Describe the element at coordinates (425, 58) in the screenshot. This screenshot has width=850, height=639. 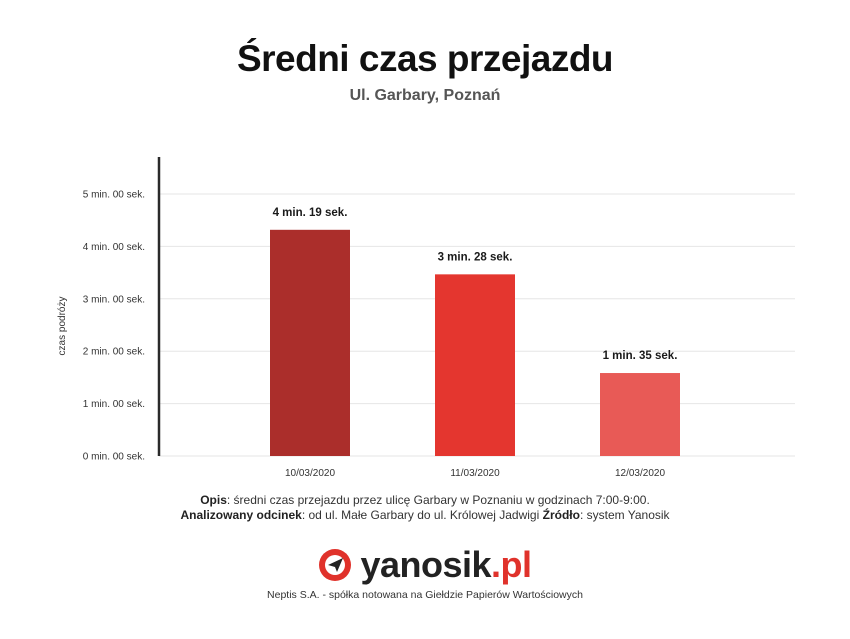
I see `chart-title: Średni czas przejazdu` at that location.